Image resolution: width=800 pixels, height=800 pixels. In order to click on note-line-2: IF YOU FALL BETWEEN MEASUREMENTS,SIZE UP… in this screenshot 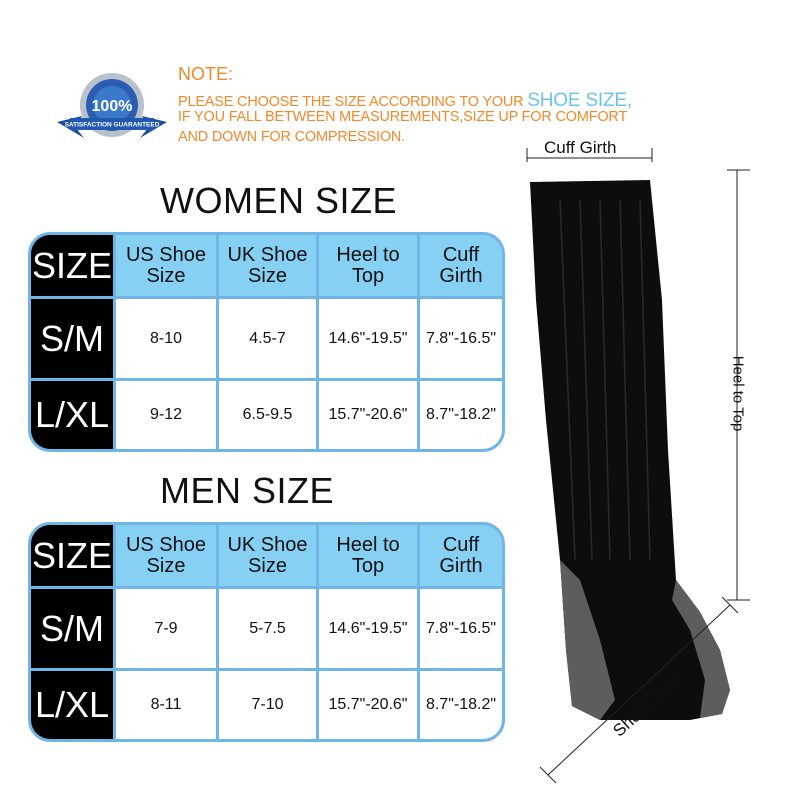, I will do `click(403, 117)`.